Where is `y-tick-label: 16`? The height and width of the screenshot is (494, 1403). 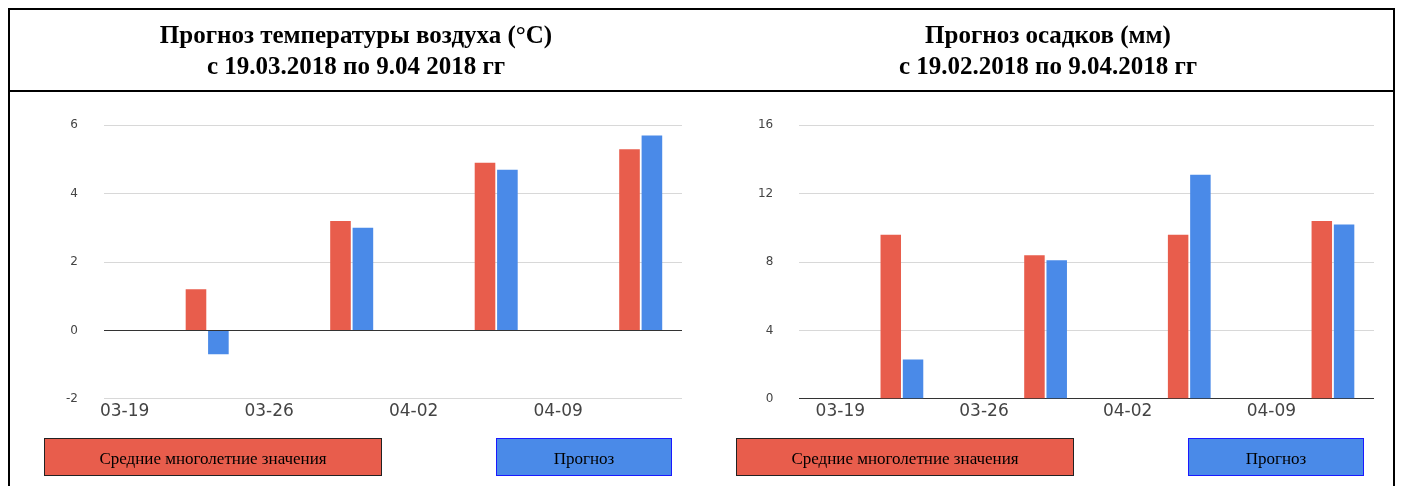
y-tick-label: 16 is located at coordinates (765, 124).